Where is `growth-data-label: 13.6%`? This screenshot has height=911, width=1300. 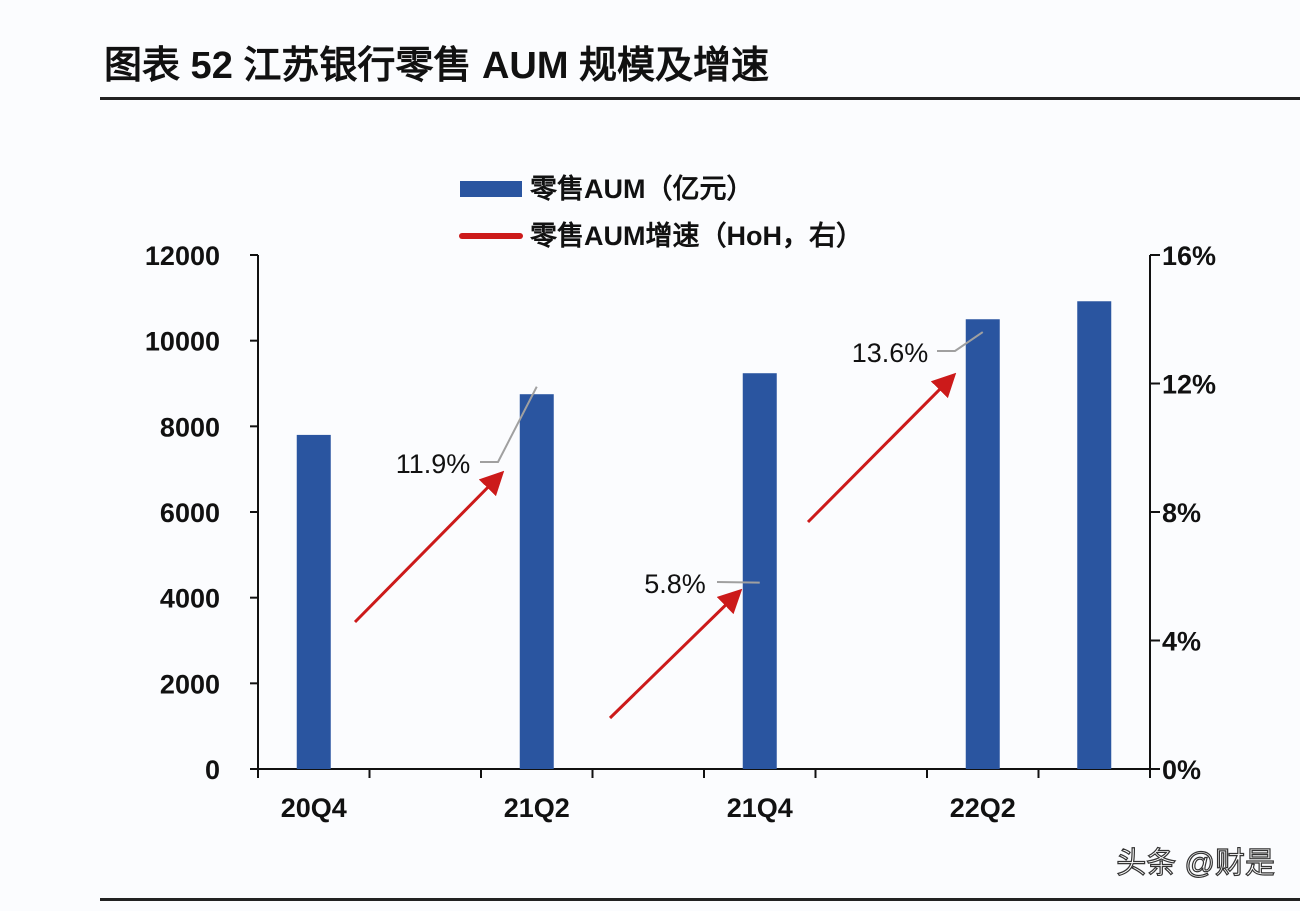
growth-data-label: 13.6% is located at coordinates (890, 353).